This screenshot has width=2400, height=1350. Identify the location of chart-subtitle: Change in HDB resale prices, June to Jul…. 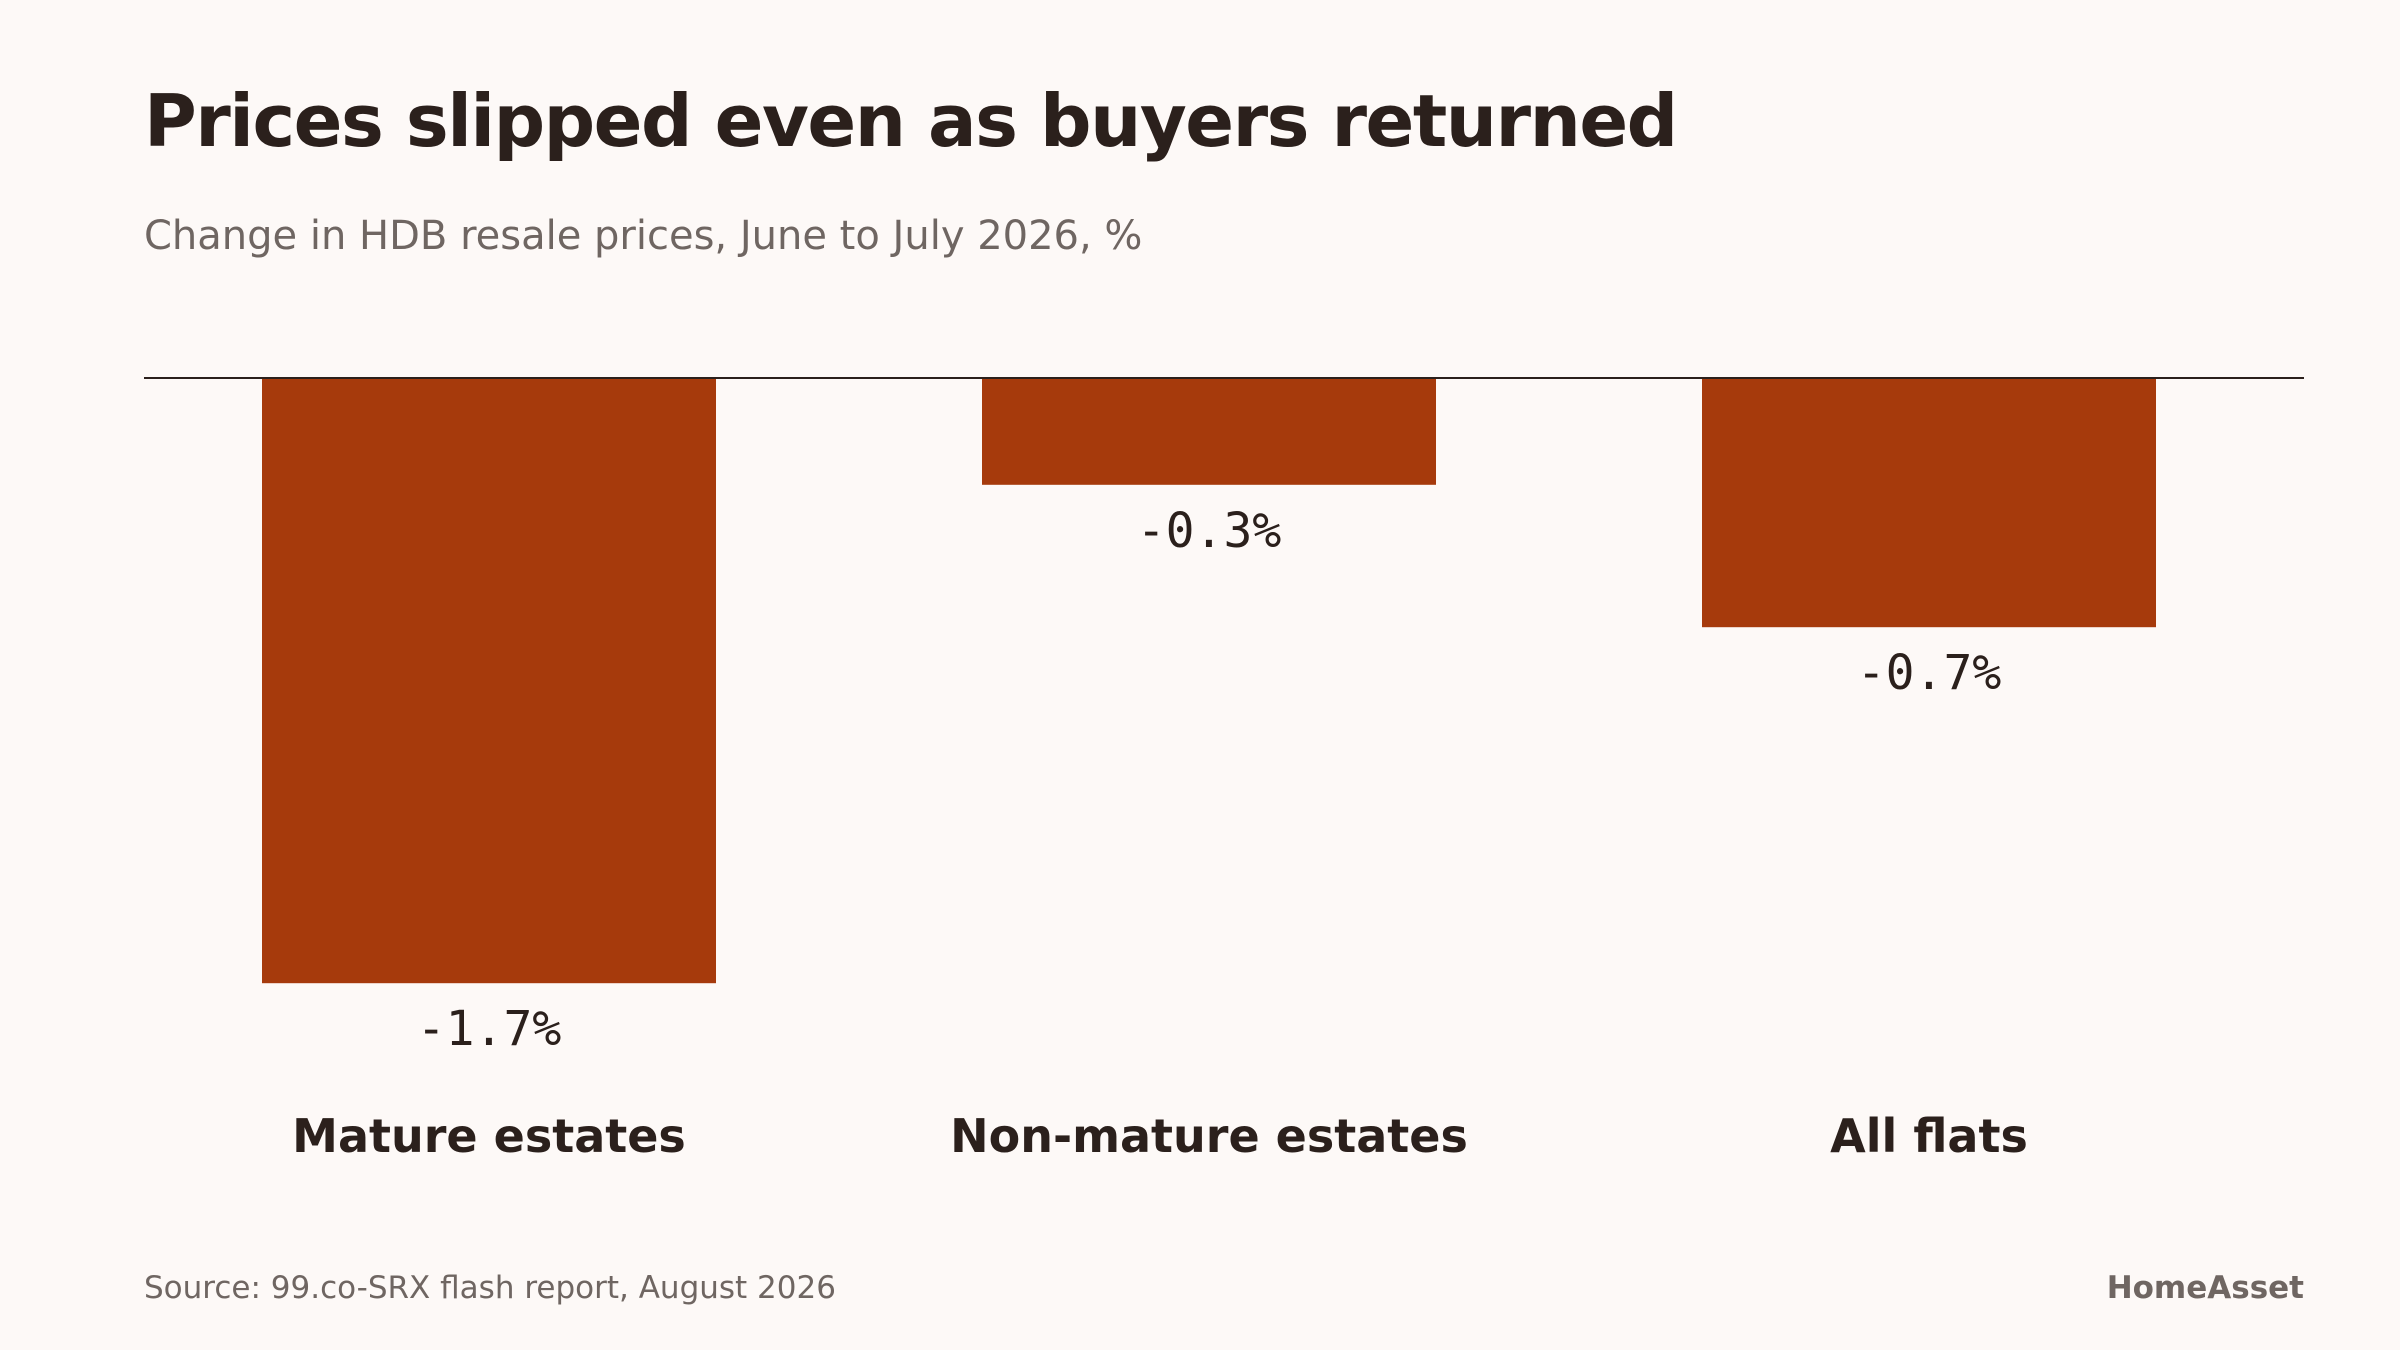
(643, 236).